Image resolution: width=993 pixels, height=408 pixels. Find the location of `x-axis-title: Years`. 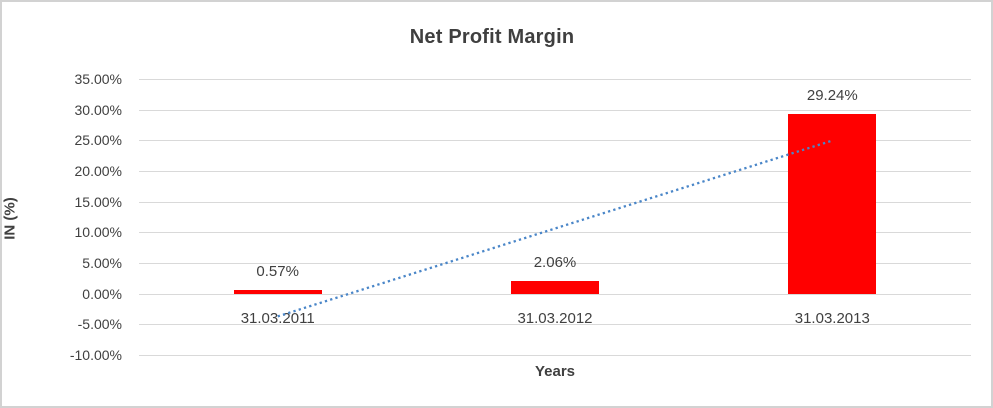

x-axis-title: Years is located at coordinates (555, 371).